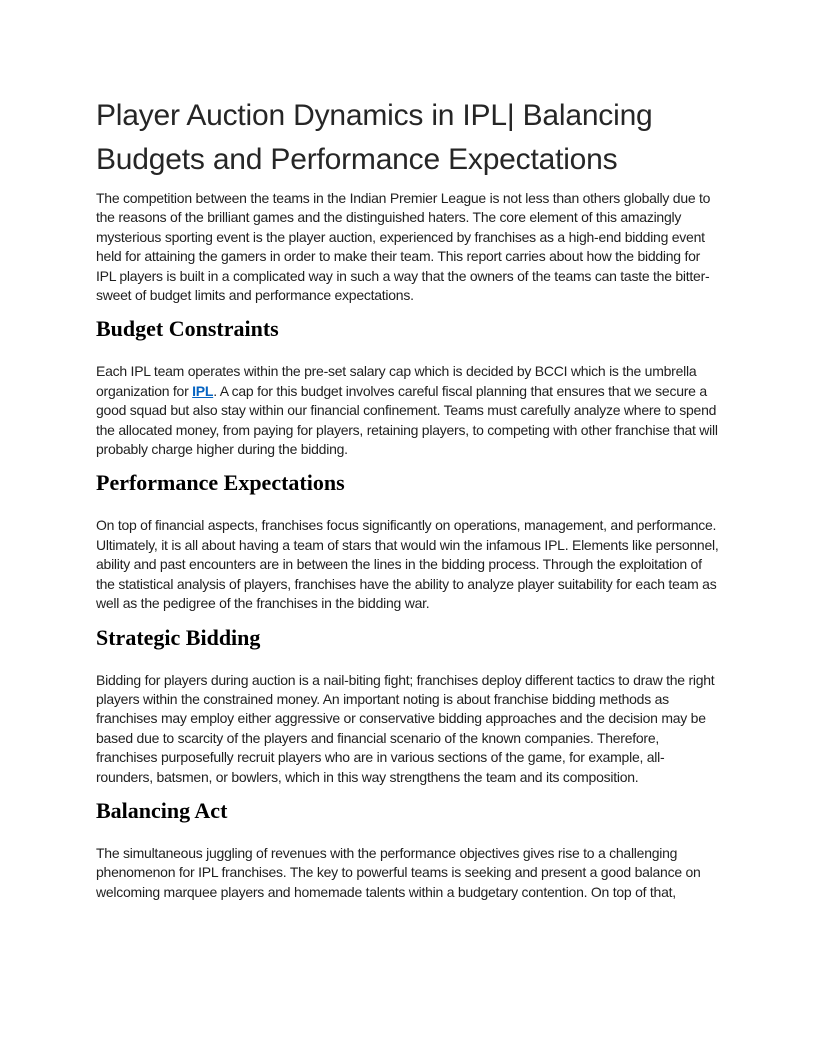 The image size is (816, 1056). Describe the element at coordinates (357, 159) in the screenshot. I see `document-title-line-2: Budgets and Performance Expectations` at that location.